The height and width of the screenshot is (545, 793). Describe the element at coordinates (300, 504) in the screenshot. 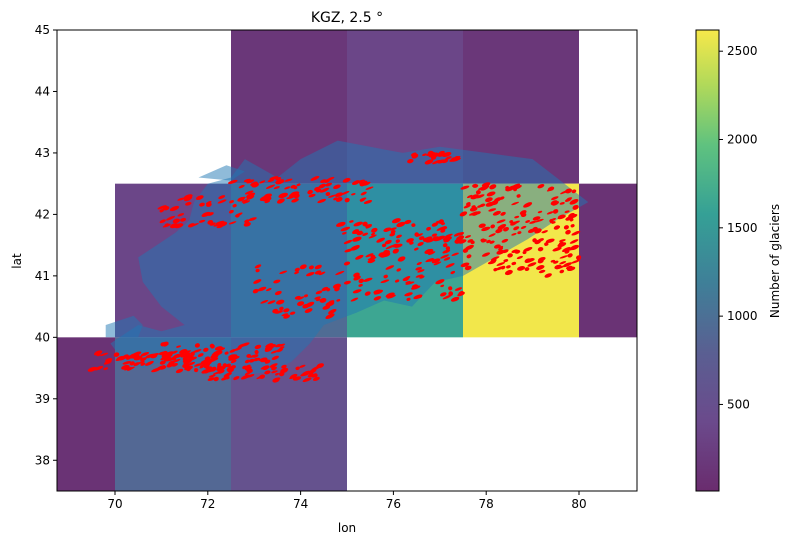

I see `x-tick-label: 74` at that location.